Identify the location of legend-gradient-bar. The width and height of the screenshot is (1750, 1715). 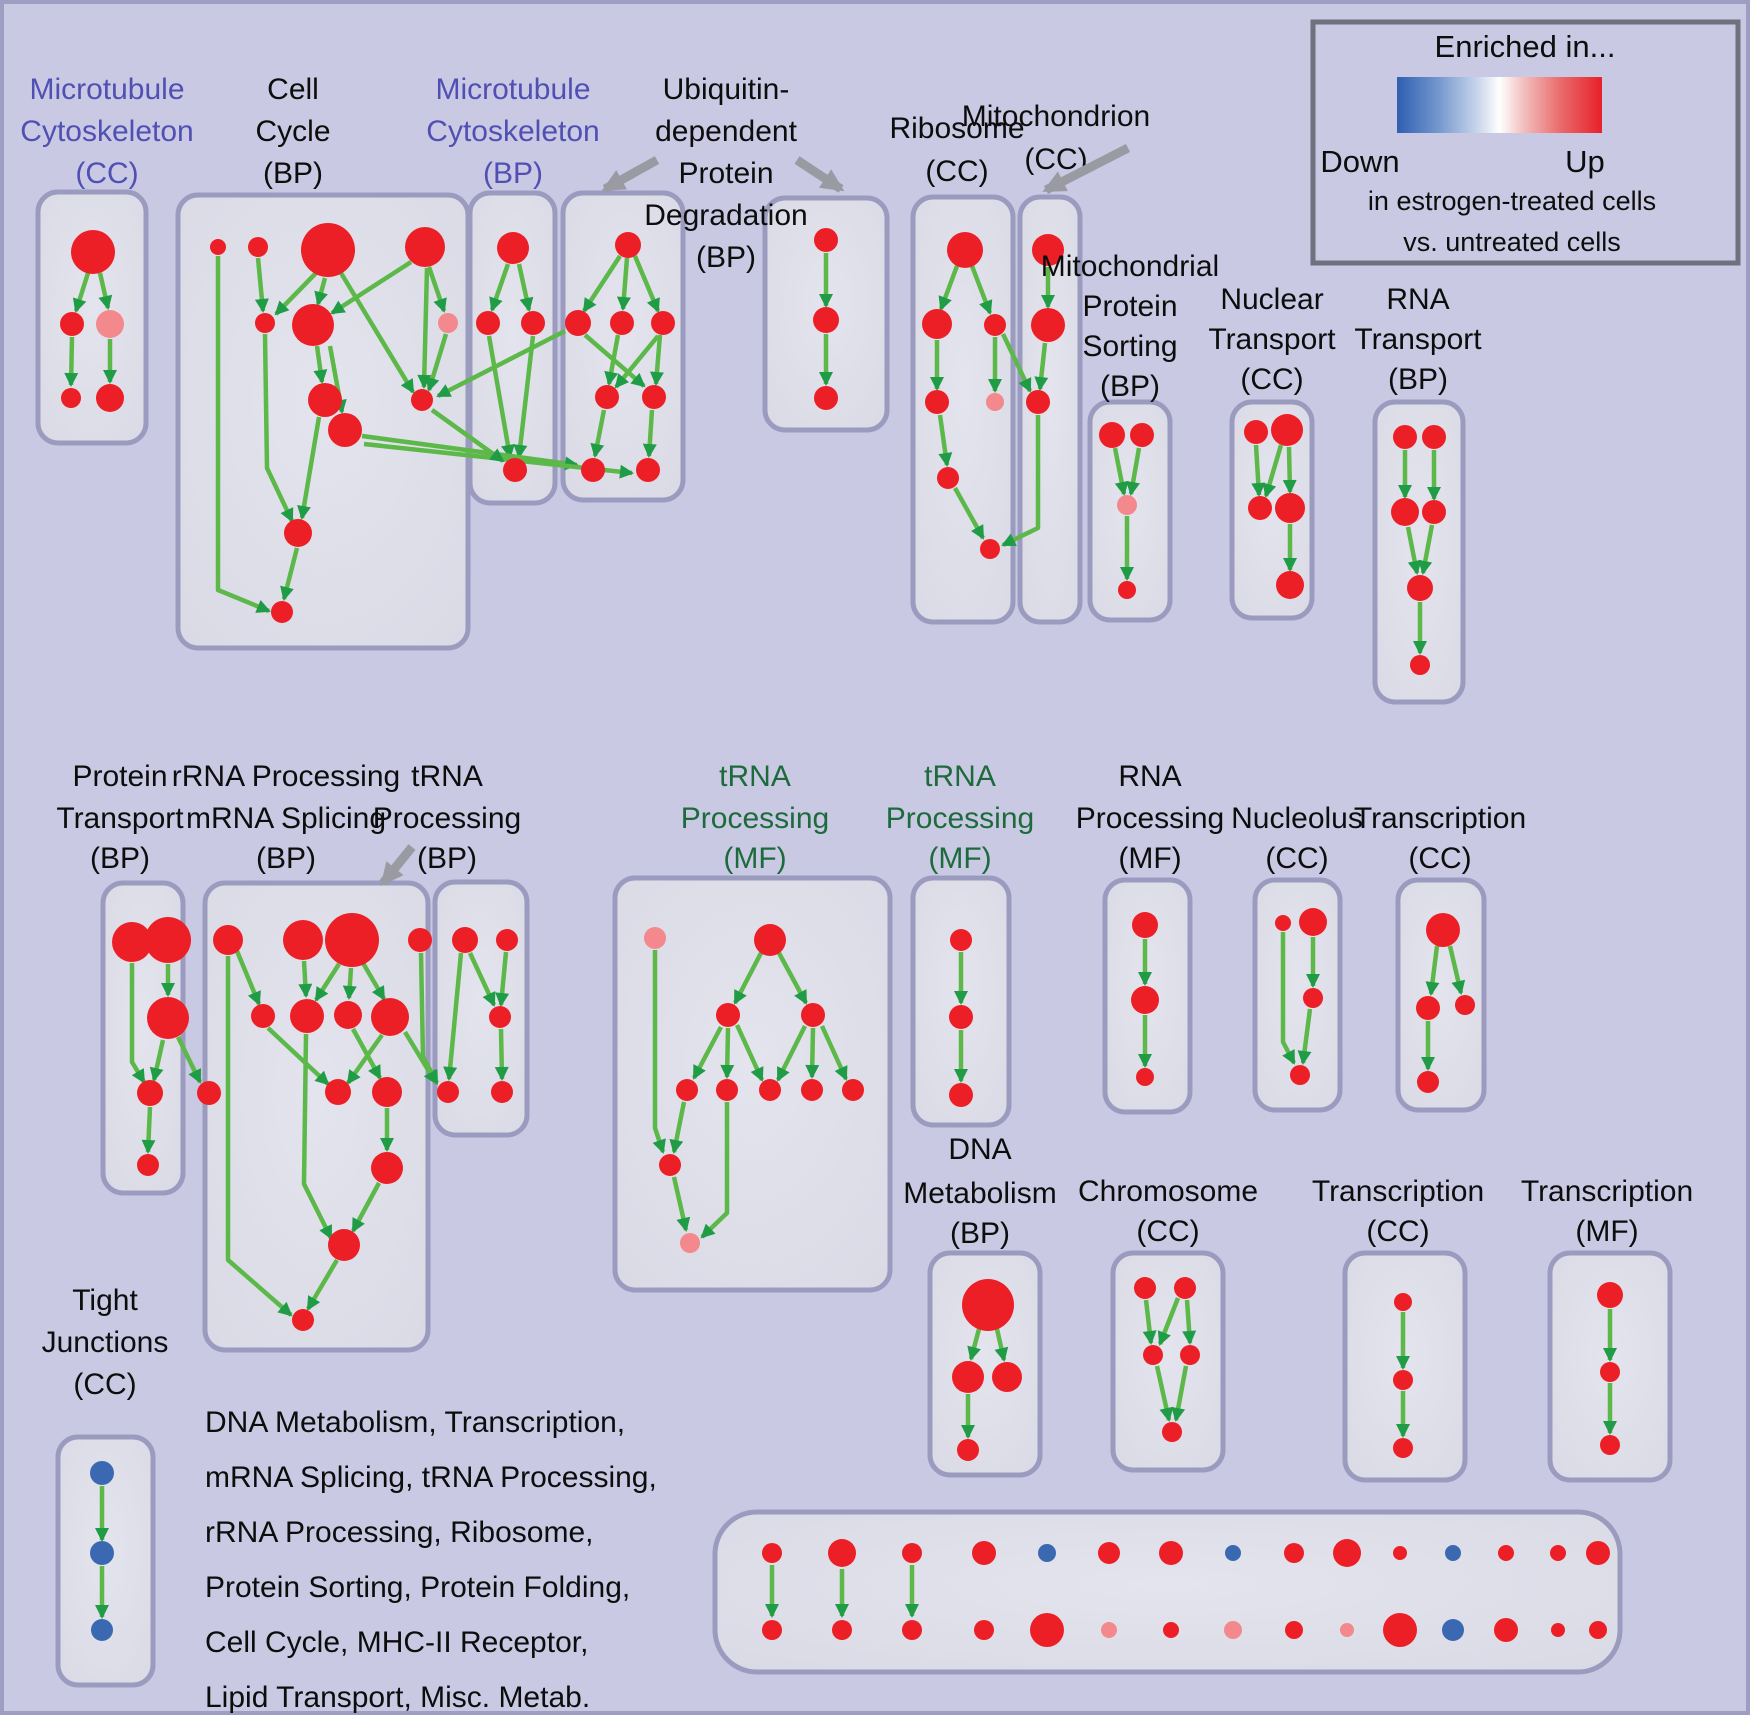
(1499, 105).